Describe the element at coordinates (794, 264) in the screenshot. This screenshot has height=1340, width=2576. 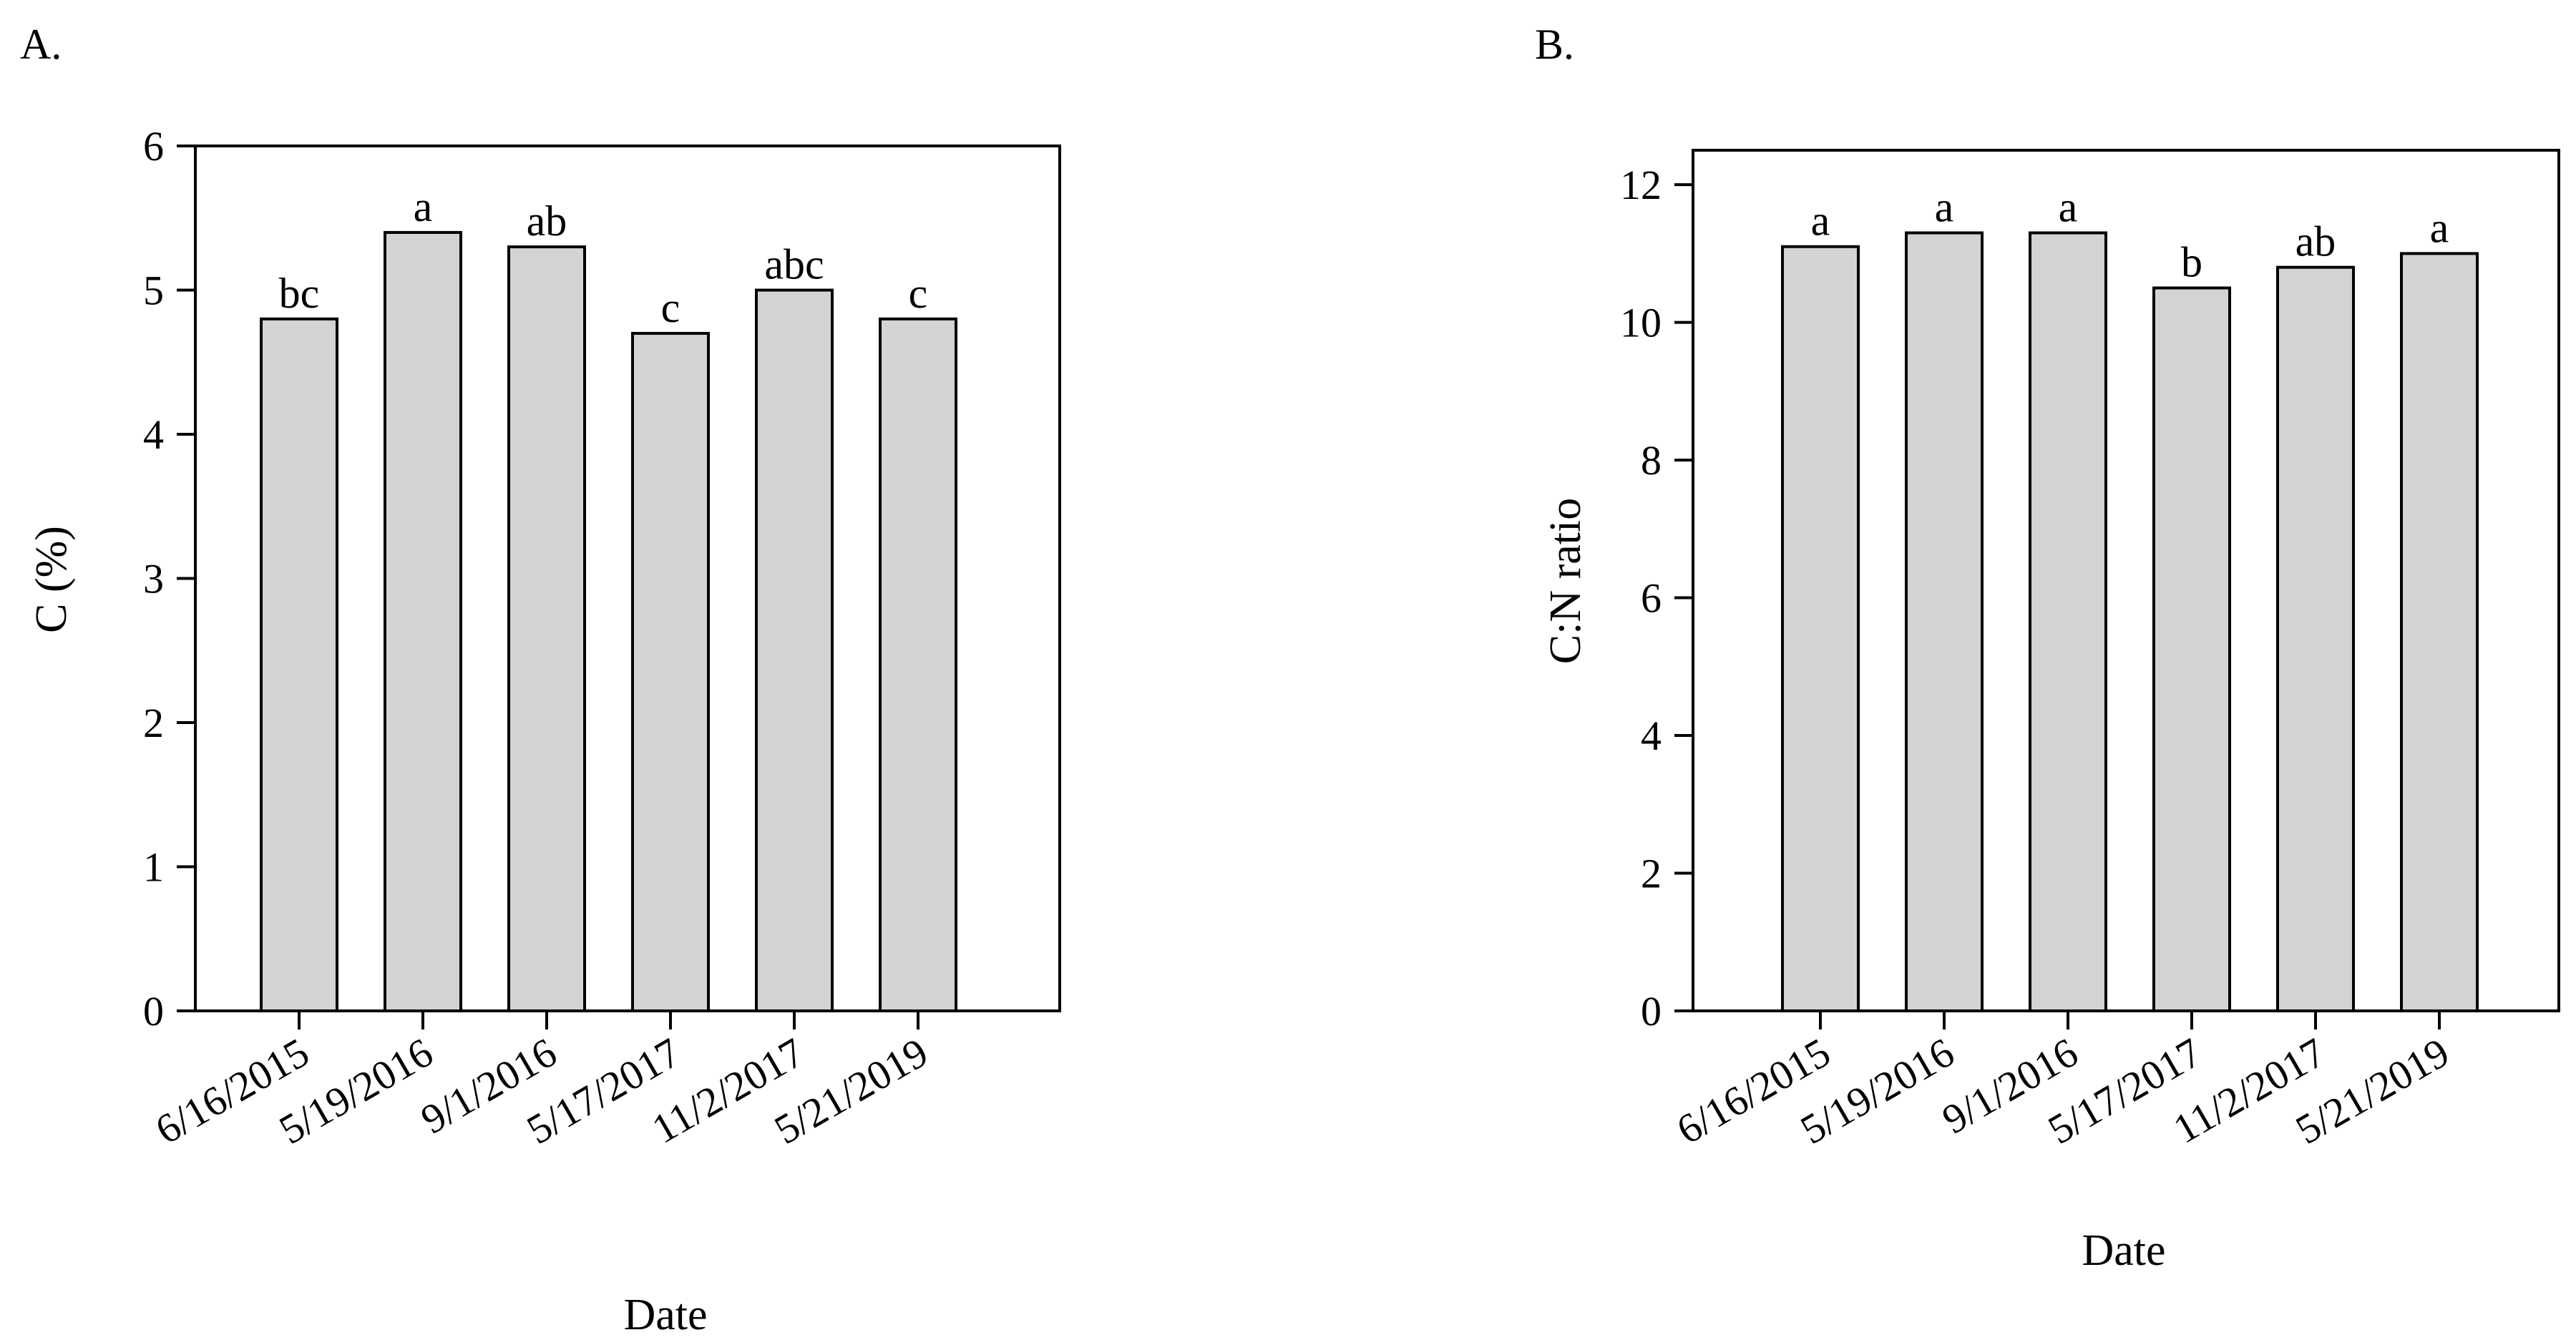
I see `panel-a-significance-label-4: abc` at that location.